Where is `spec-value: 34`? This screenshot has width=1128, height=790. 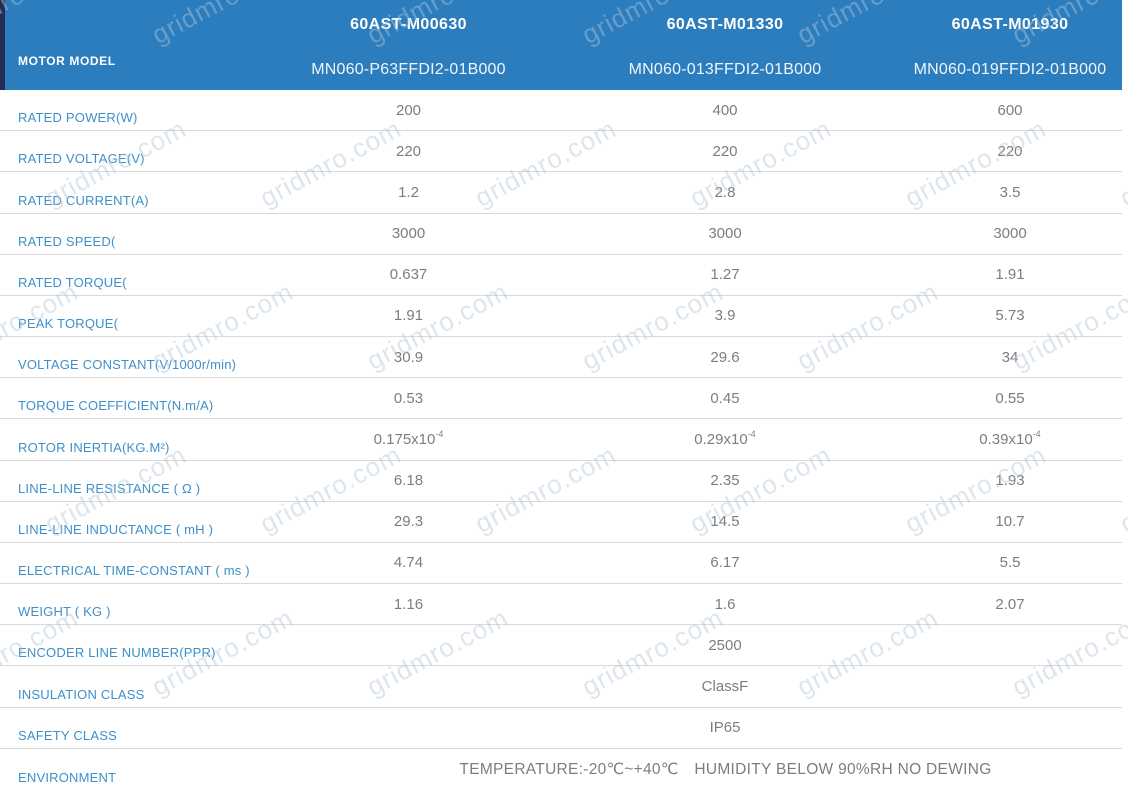
spec-value: 34 is located at coordinates (1010, 357).